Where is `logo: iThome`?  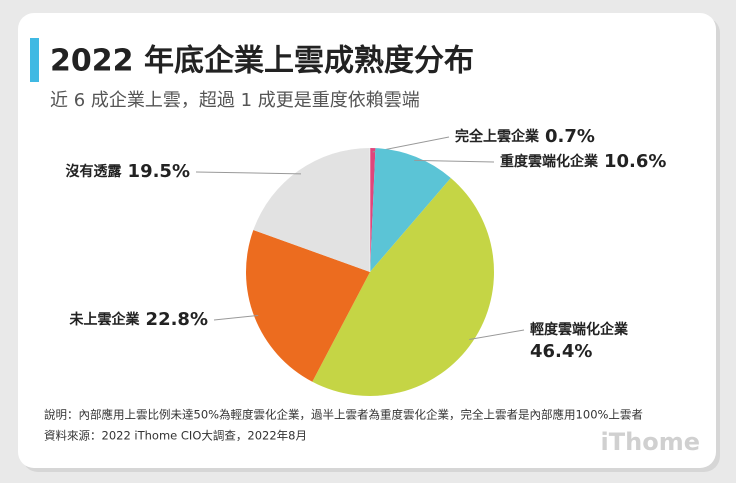
logo: iThome is located at coordinates (650, 442).